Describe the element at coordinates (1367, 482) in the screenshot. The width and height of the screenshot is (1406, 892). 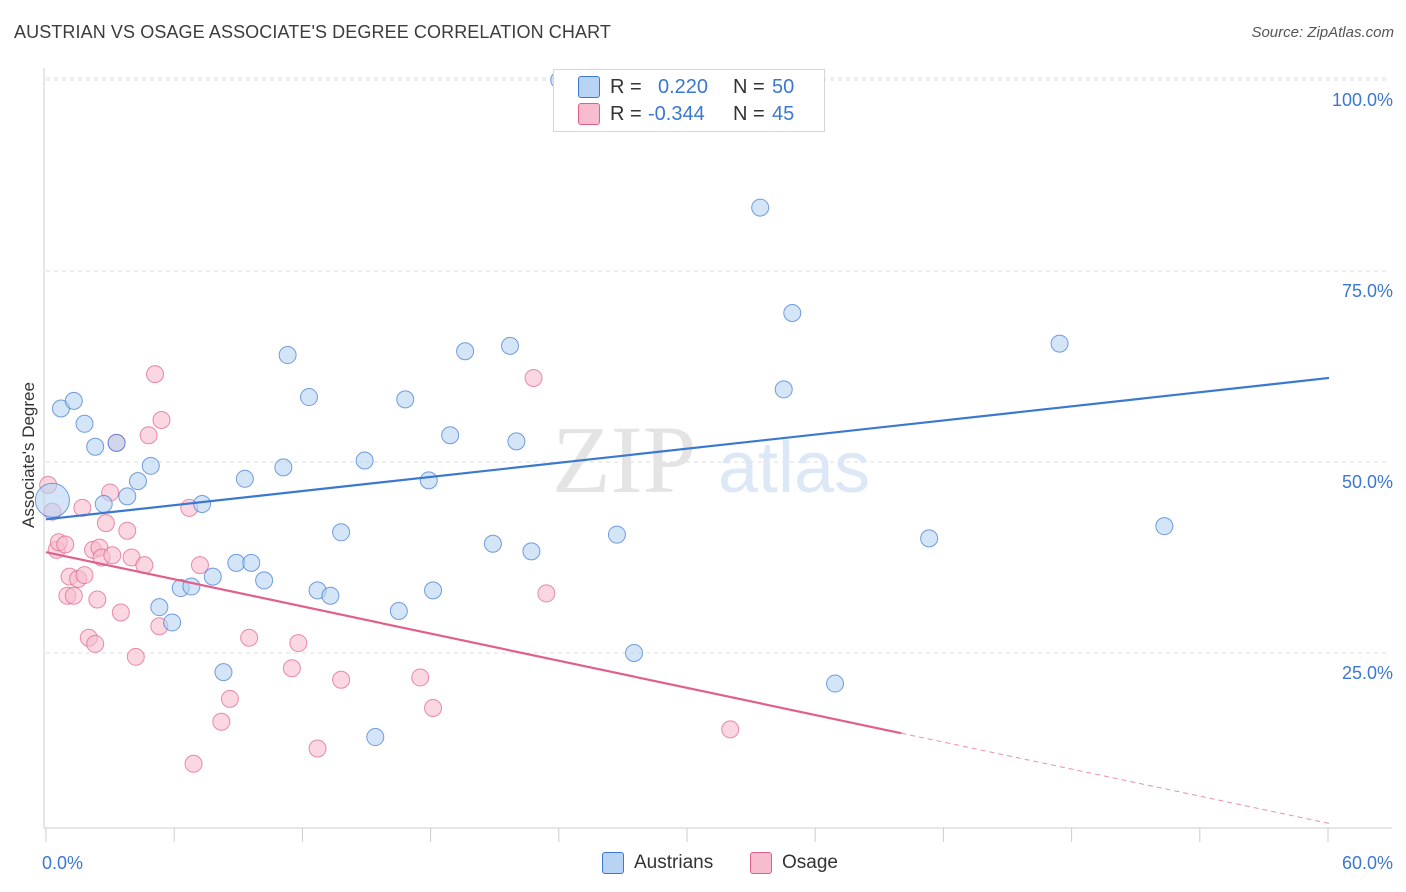
I see `y-tick-label: 50.0%` at that location.